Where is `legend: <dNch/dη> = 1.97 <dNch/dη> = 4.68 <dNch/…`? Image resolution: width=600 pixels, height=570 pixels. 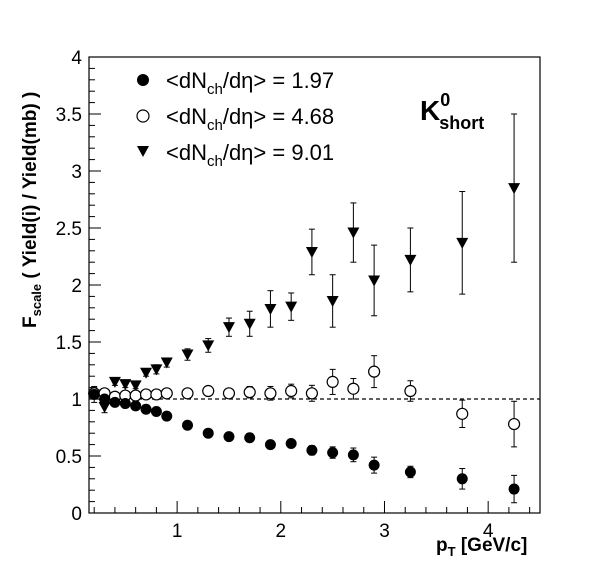 legend: <dNch/dη> = 1.97 <dNch/dη> = 4.68 <dNch/… is located at coordinates (235, 119).